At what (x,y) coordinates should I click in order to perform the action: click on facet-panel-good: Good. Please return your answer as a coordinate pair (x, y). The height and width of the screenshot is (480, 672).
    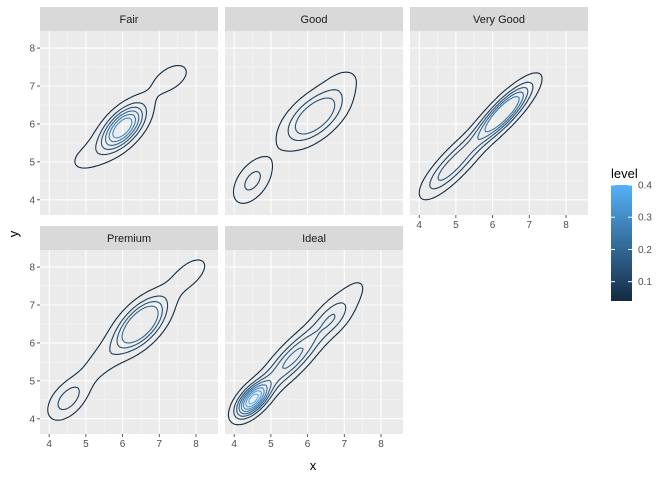
    Looking at the image, I should click on (314, 111).